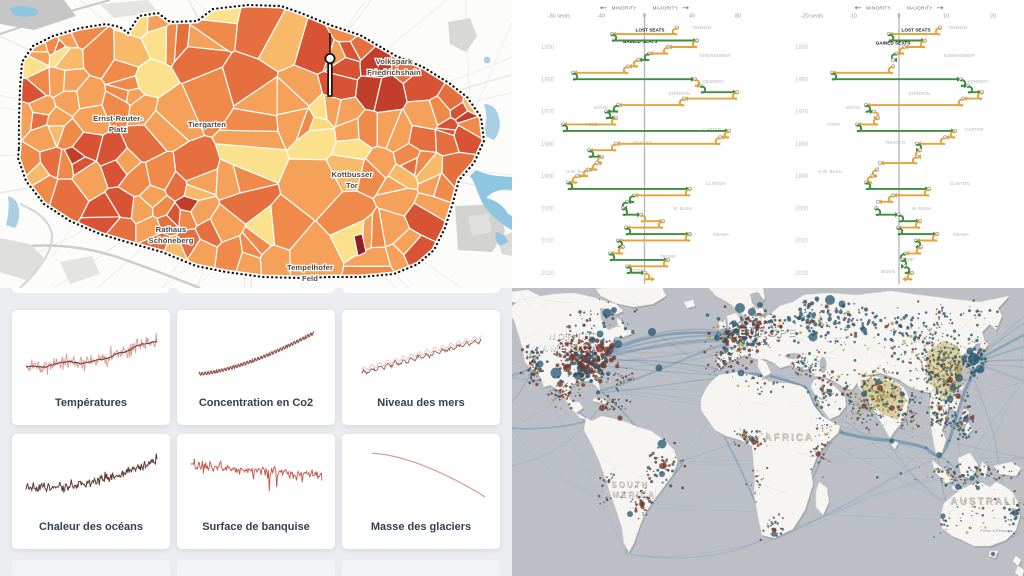  Describe the element at coordinates (668, 256) in the screenshot. I see `svg-text: TRUMP` at that location.